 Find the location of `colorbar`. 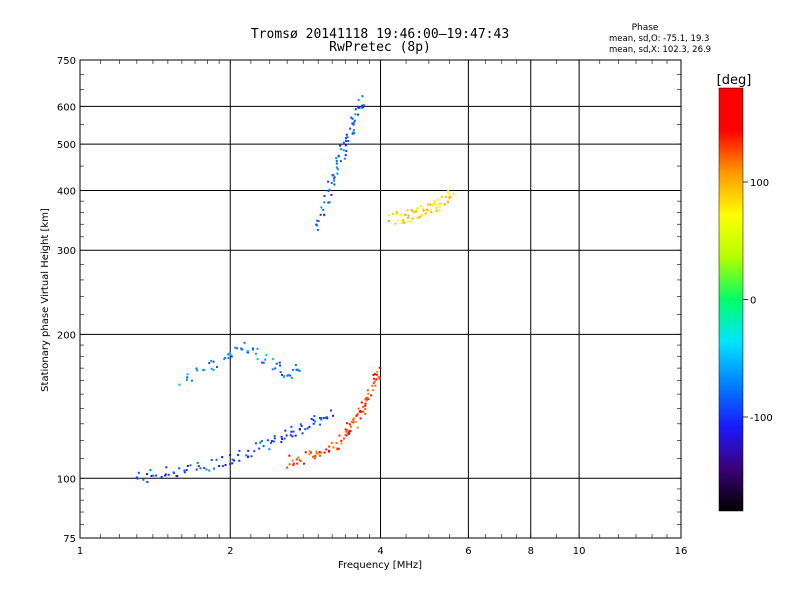

colorbar is located at coordinates (731, 299).